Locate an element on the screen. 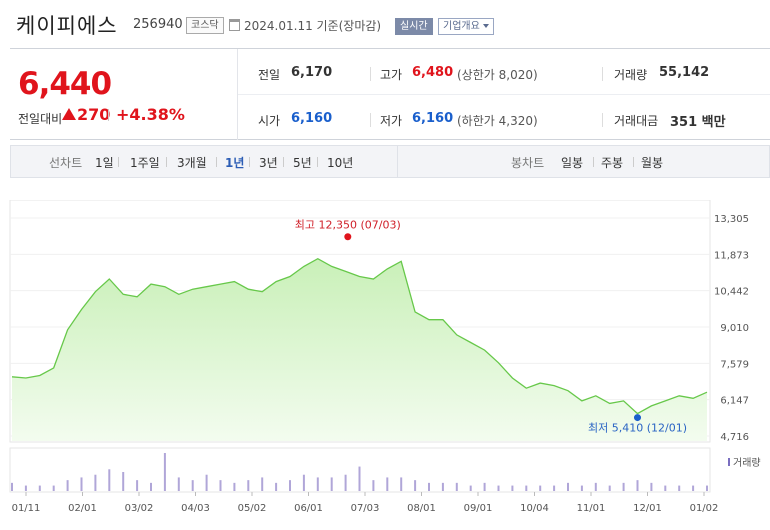 The width and height of the screenshot is (770, 530). triangle-up-icon is located at coordinates (69, 114).